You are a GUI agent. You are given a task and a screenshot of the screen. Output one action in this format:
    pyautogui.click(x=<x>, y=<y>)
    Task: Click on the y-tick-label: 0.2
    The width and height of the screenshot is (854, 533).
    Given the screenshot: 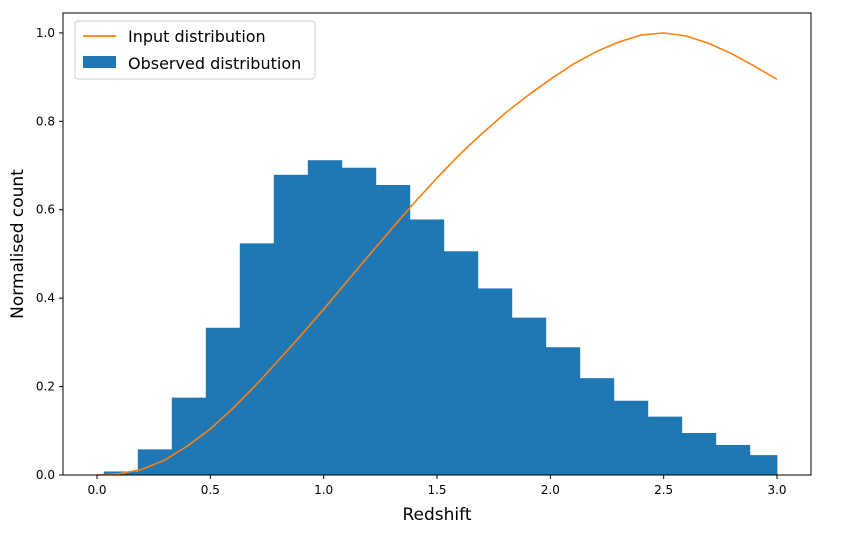 What is the action you would take?
    pyautogui.click(x=45, y=387)
    